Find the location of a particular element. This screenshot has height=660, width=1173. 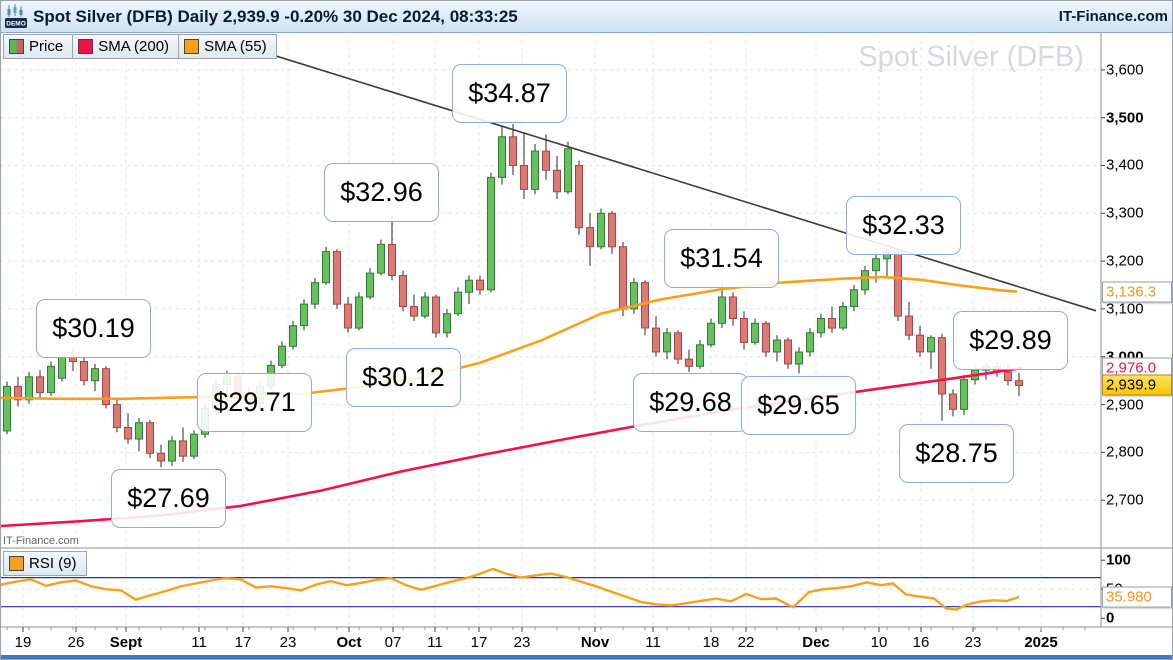

price-annotation: $29.68 is located at coordinates (690, 402).